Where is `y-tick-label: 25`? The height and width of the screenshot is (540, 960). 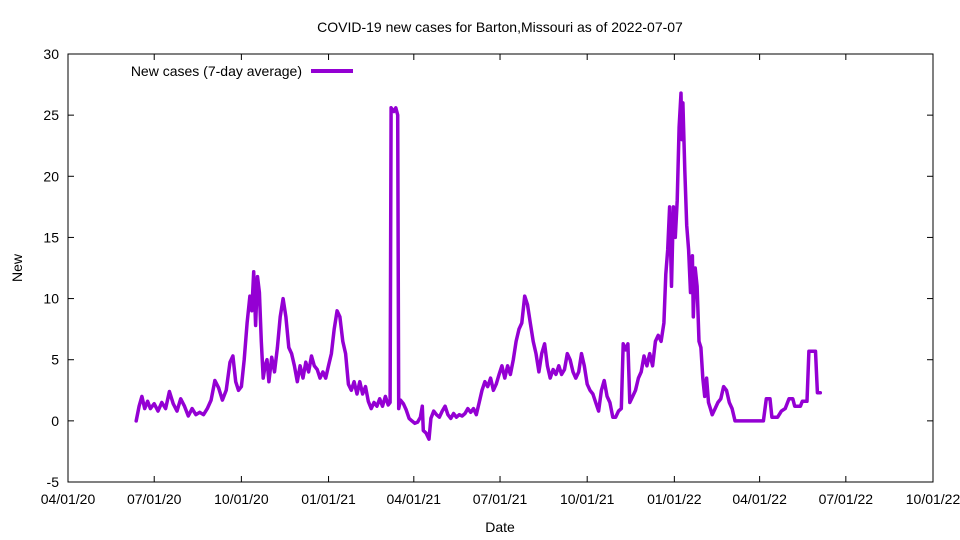
y-tick-label: 25 is located at coordinates (51, 115).